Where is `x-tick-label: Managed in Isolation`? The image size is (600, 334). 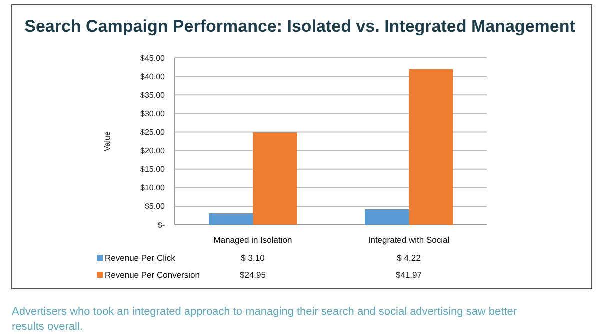 x-tick-label: Managed in Isolation is located at coordinates (253, 240).